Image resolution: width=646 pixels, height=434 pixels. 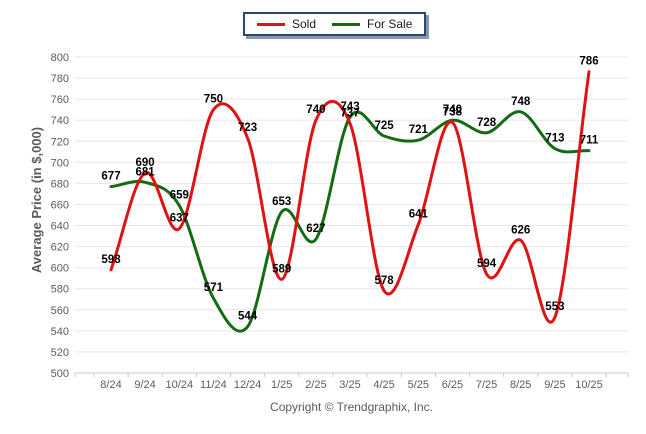 What do you see at coordinates (418, 385) in the screenshot?
I see `x-tick-label: 5/25` at bounding box center [418, 385].